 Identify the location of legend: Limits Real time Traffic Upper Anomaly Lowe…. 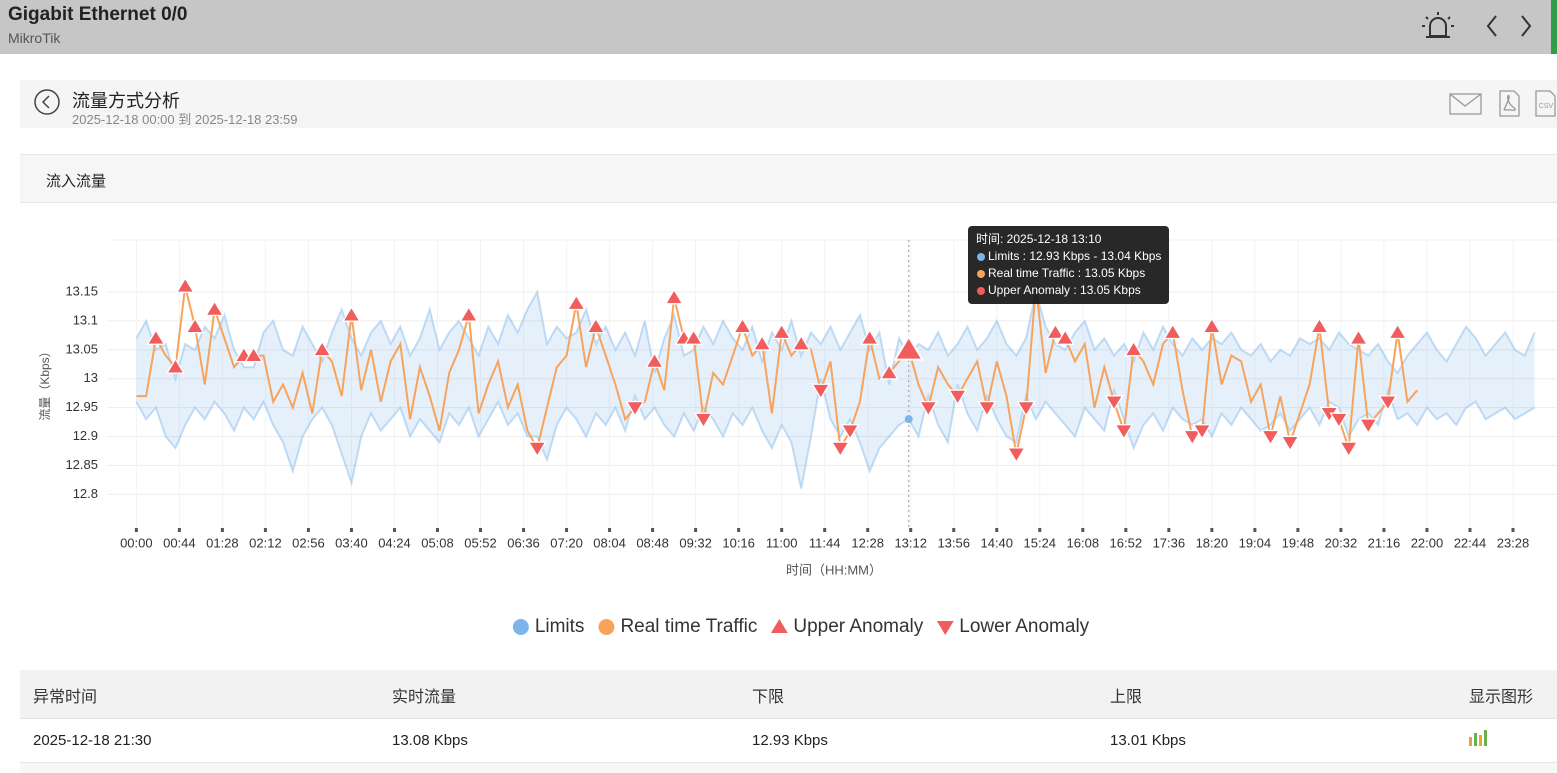
(801, 626).